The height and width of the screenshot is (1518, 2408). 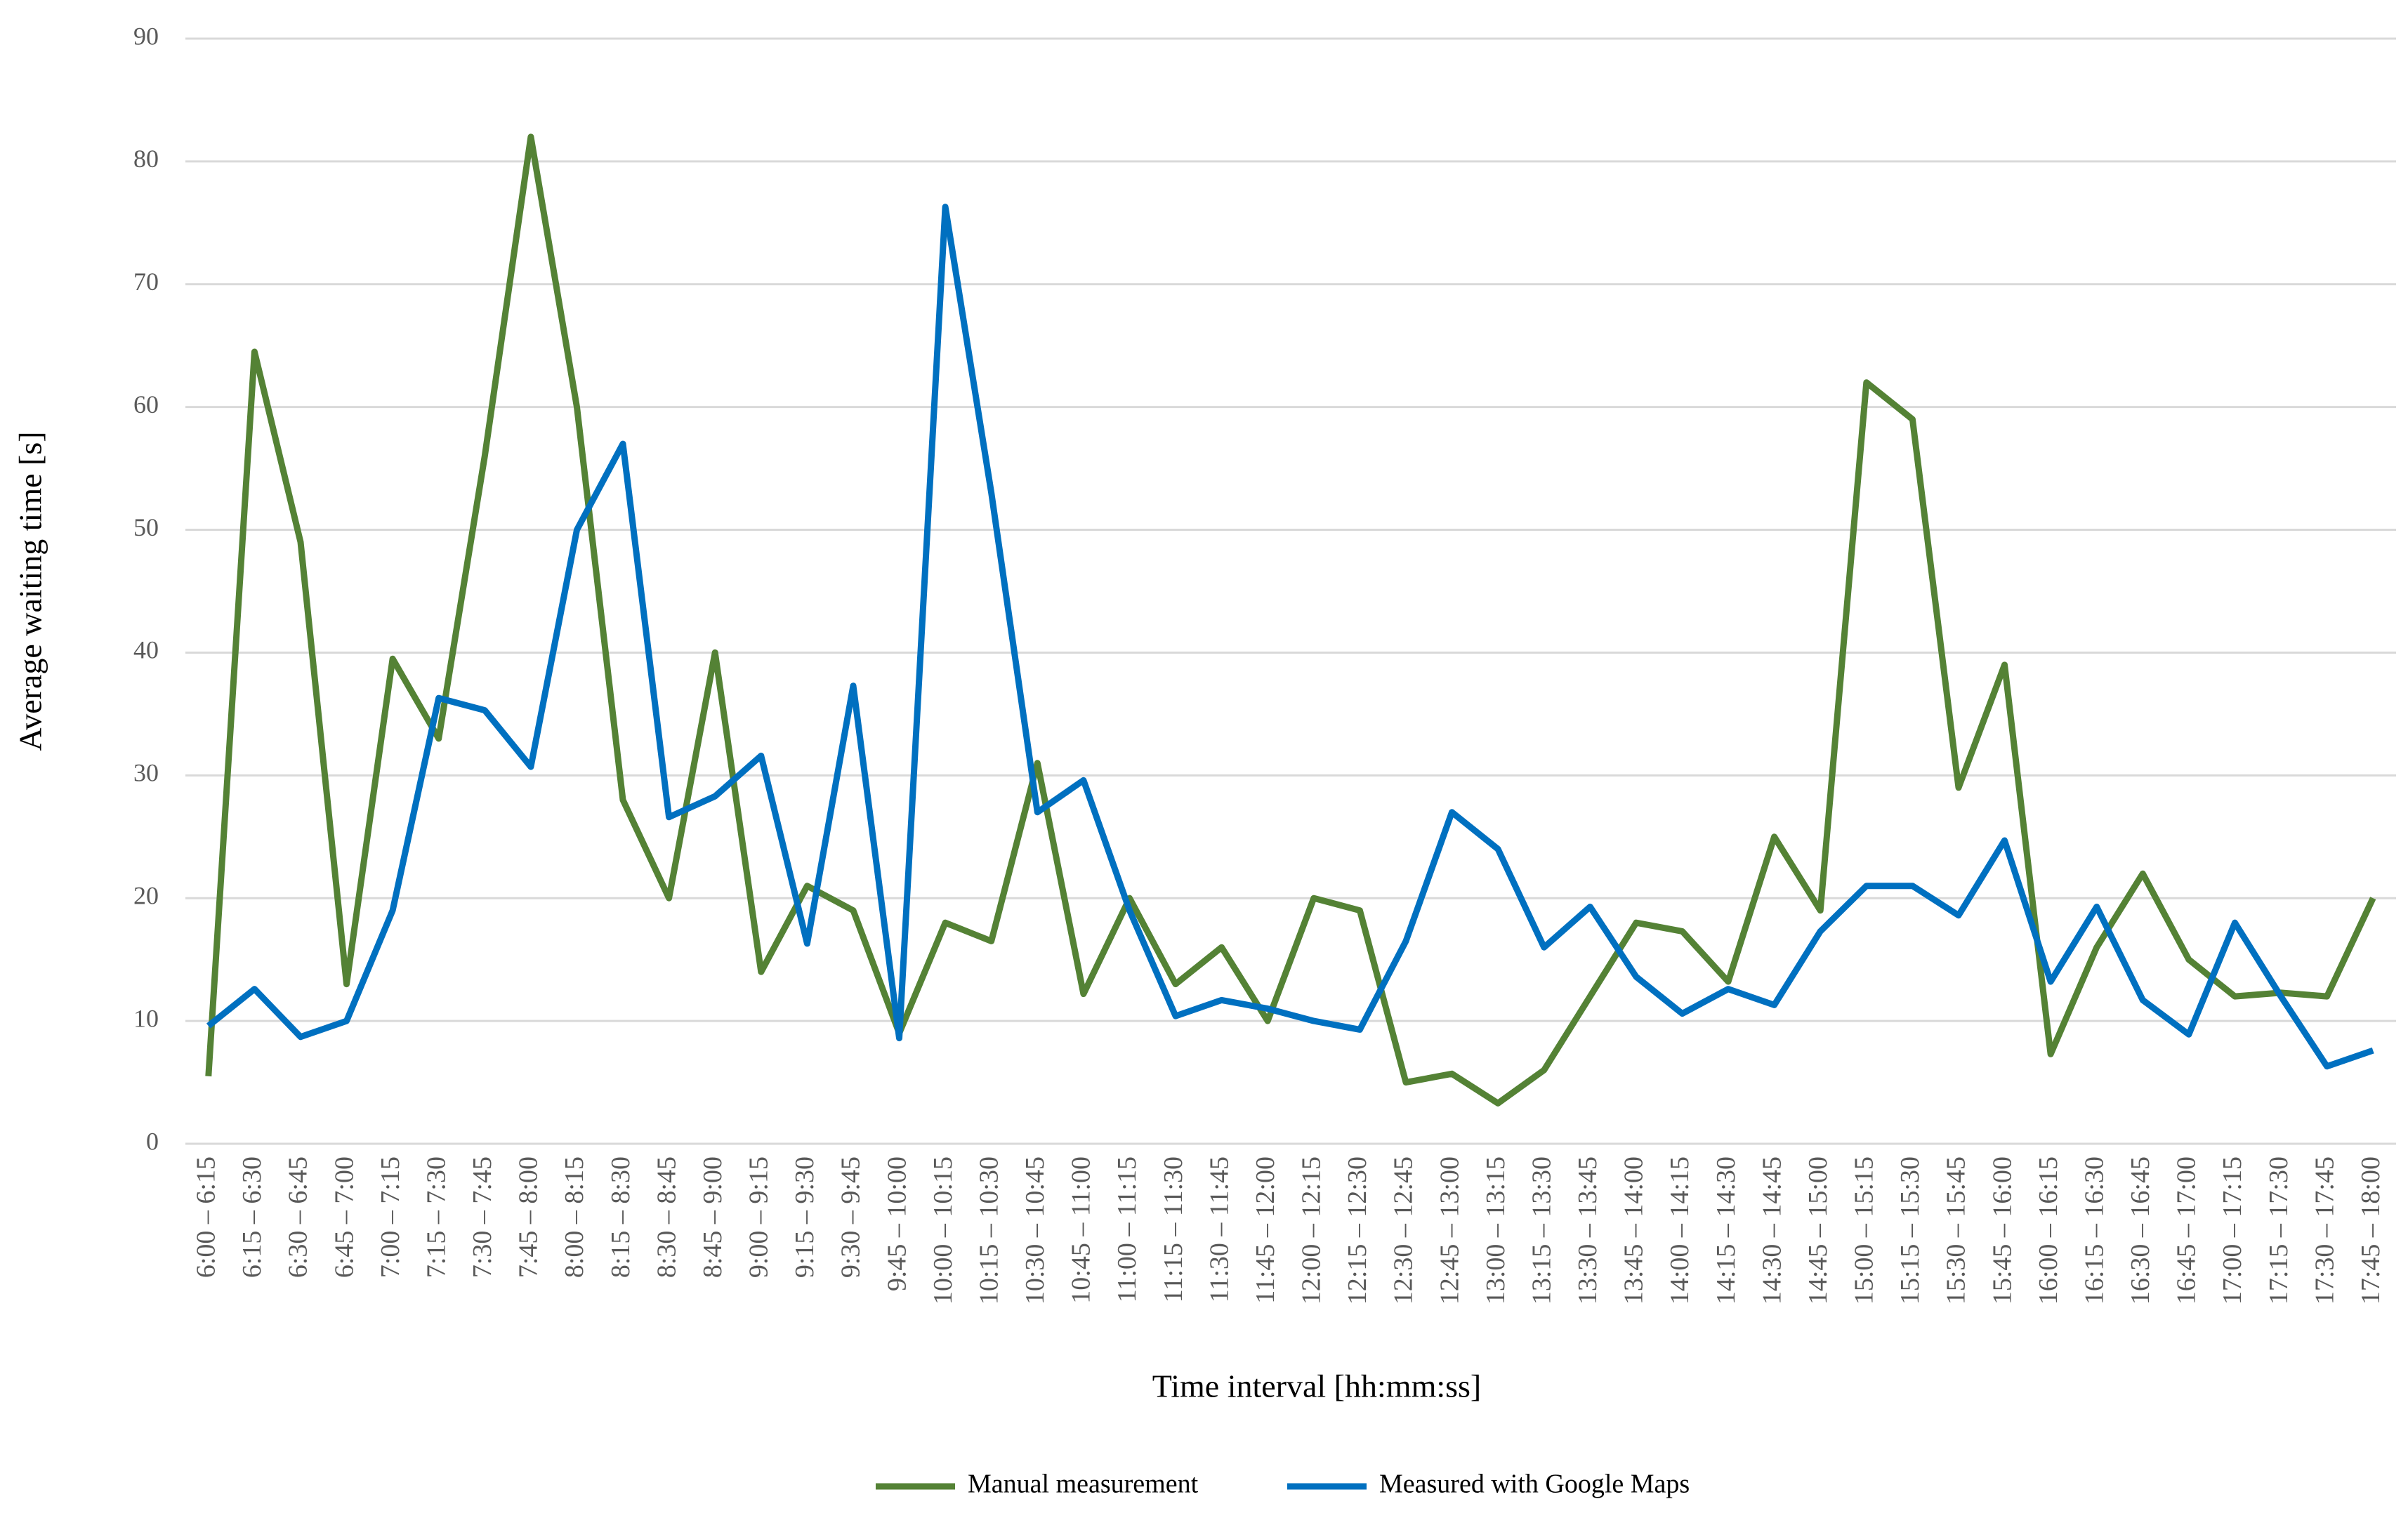 I want to click on legend-label: Manual measurement, so click(x=1083, y=1485).